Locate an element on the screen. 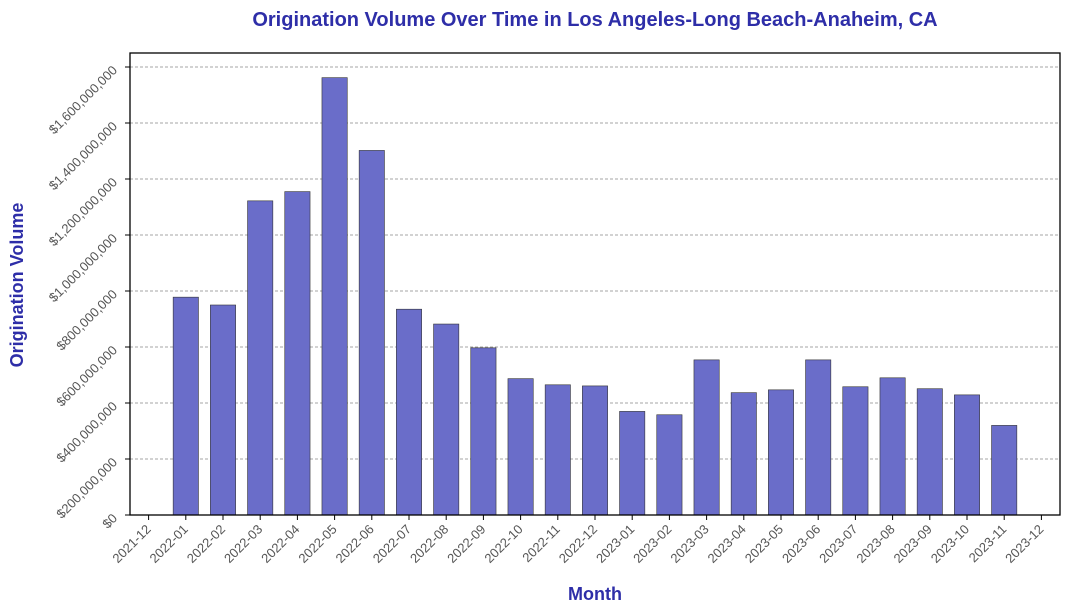 The width and height of the screenshot is (1070, 613). x-tick-label: 2023-01 is located at coordinates (615, 544).